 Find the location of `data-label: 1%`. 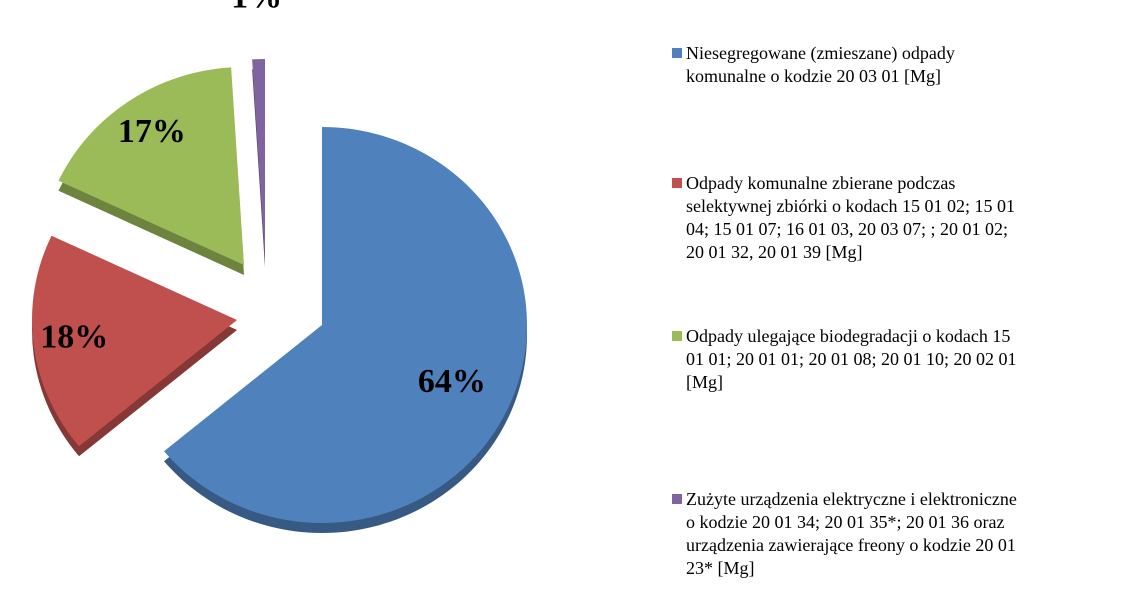

data-label: 1% is located at coordinates (256, 8).